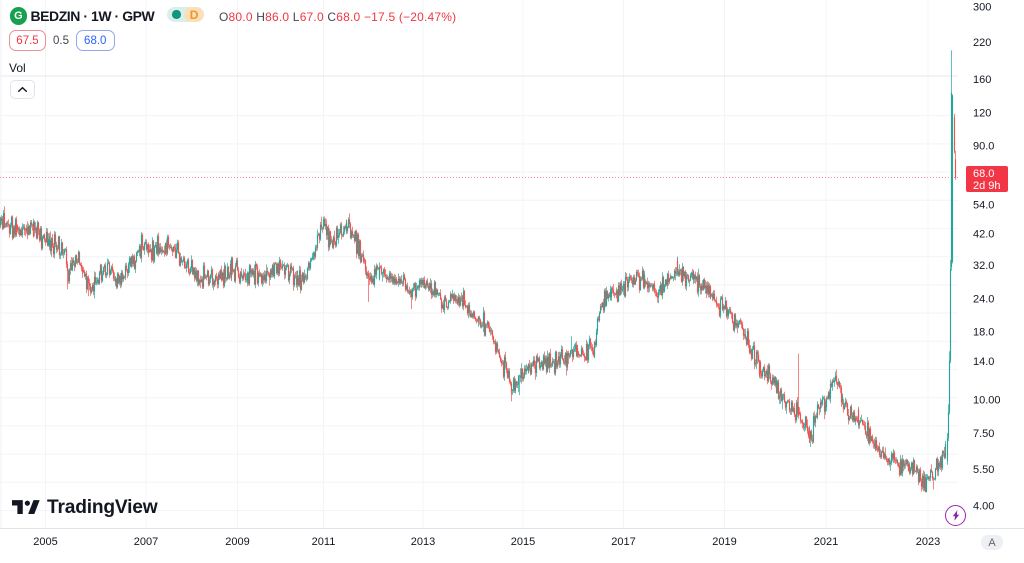 The height and width of the screenshot is (563, 1024). I want to click on svg-text: 2013, so click(423, 542).